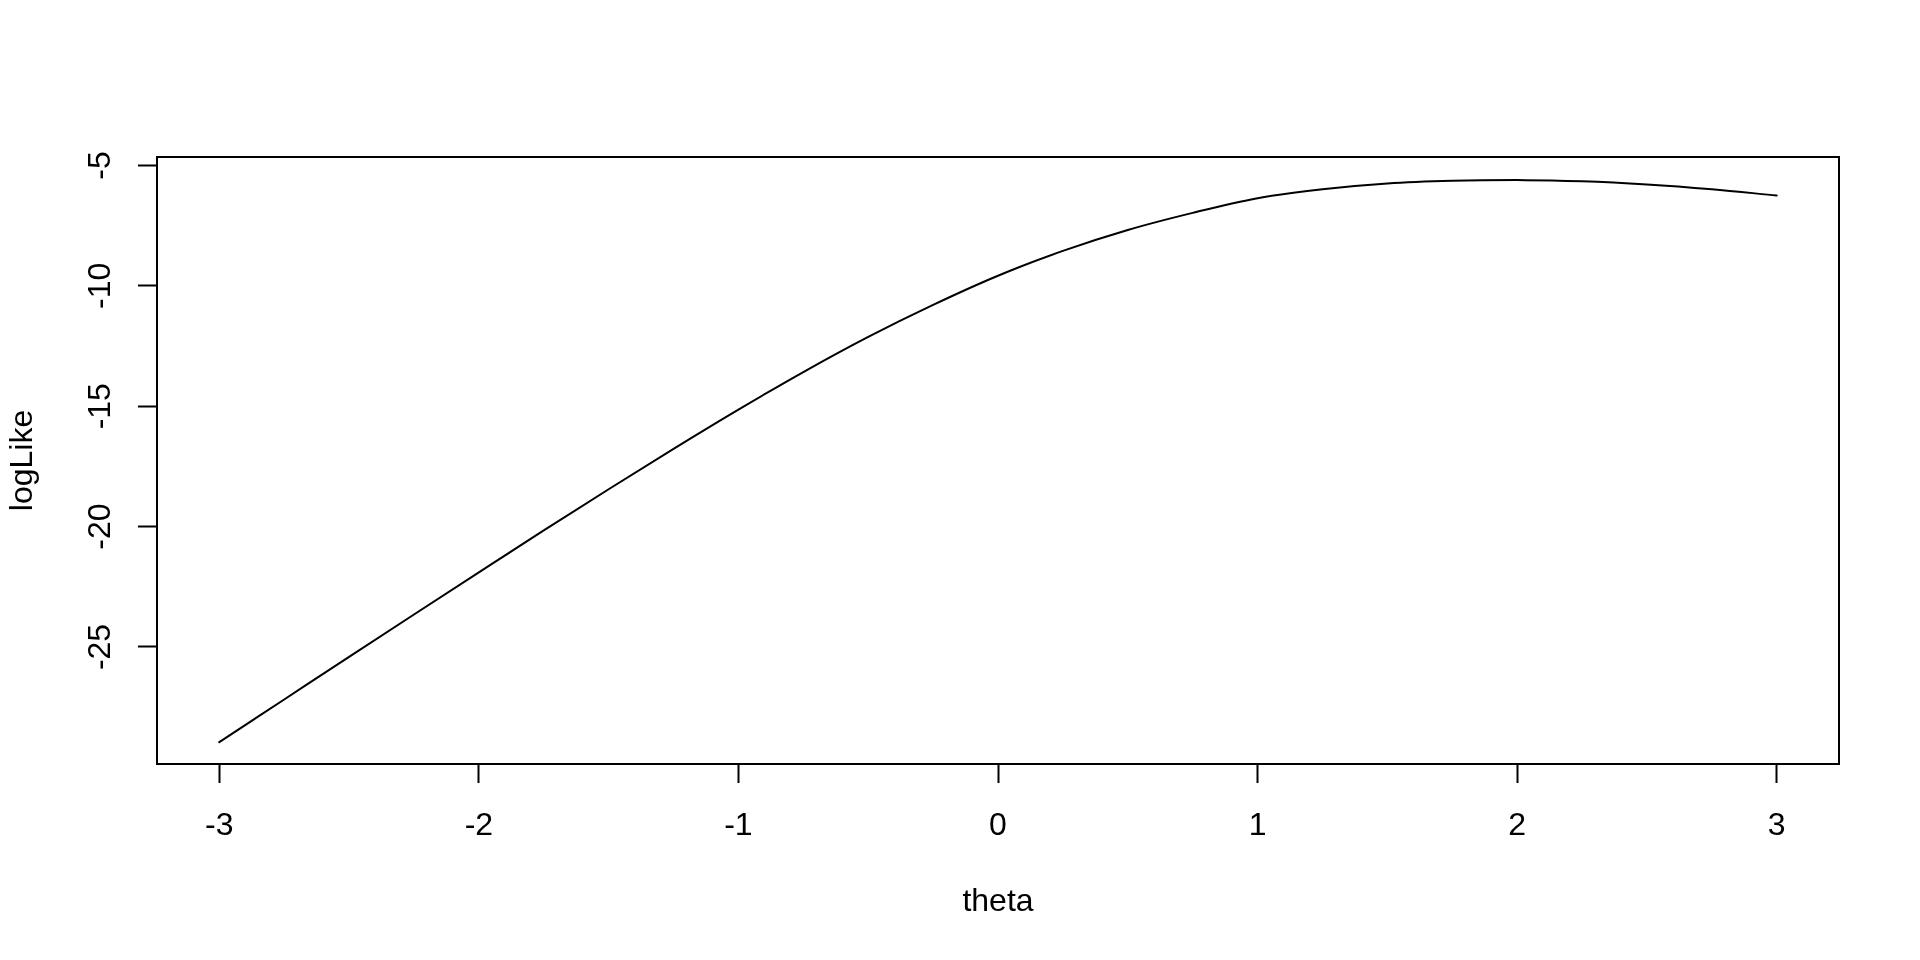 This screenshot has height=960, width=1920. I want to click on x-tick-label: -3, so click(219, 824).